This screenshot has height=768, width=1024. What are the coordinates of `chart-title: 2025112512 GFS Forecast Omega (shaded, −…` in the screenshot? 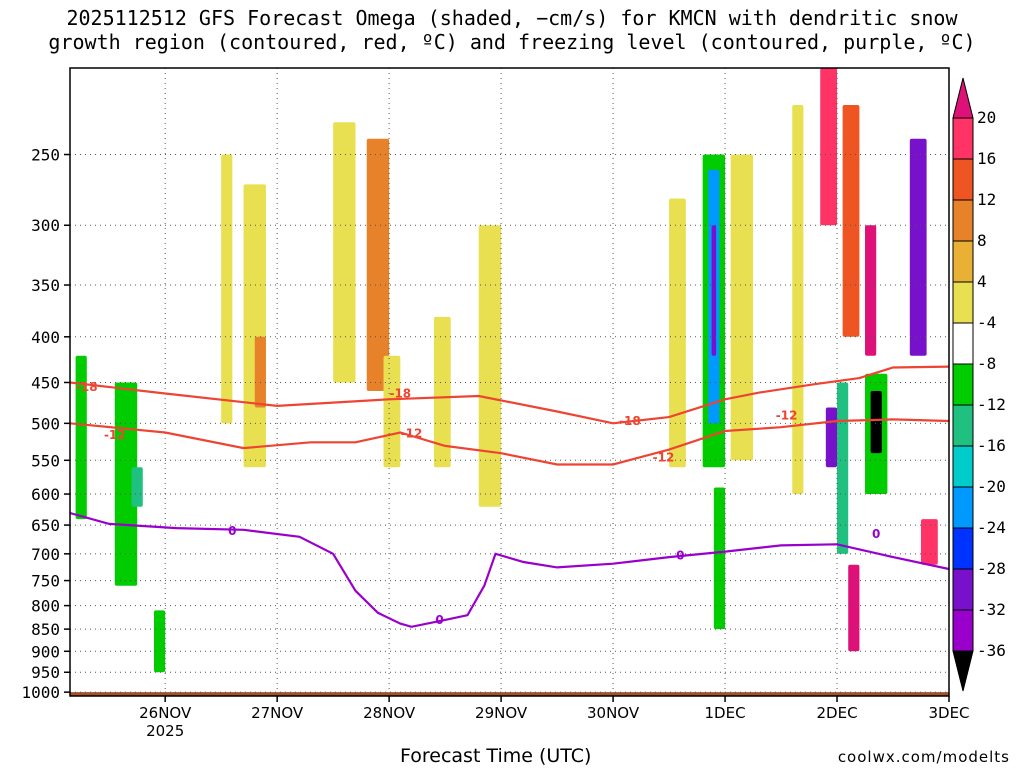 It's located at (512, 30).